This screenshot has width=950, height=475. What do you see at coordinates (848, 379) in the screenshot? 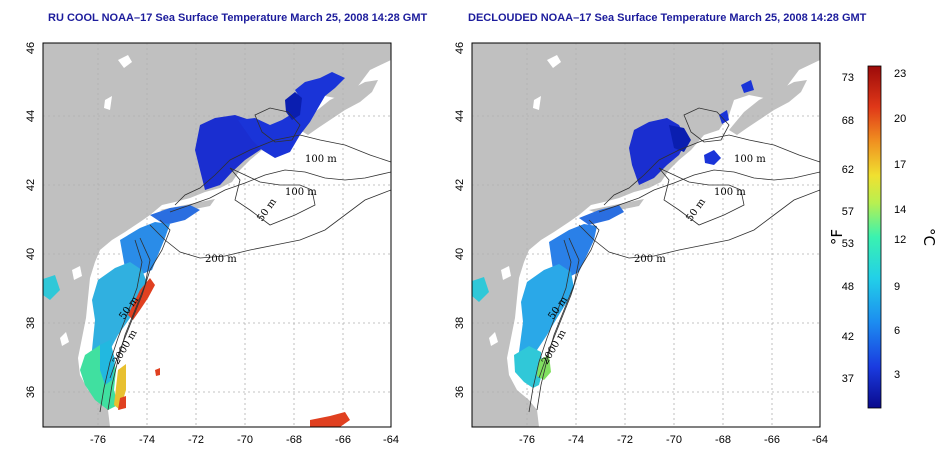
I see `fahrenheit-tick: 37` at bounding box center [848, 379].